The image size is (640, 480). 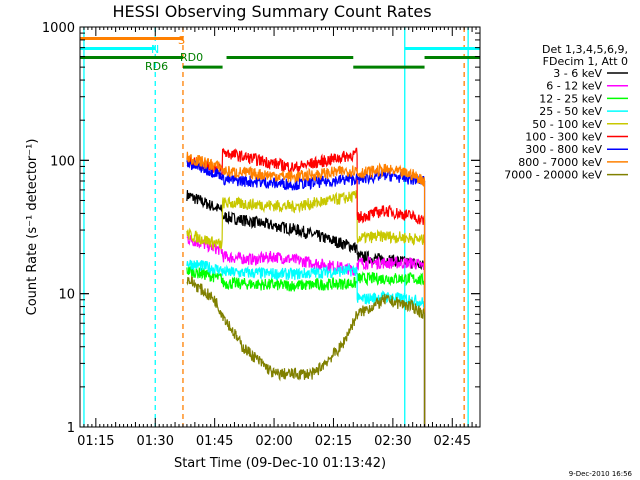 I want to click on legend-label-4: 50 - 100 keV, so click(x=567, y=124).